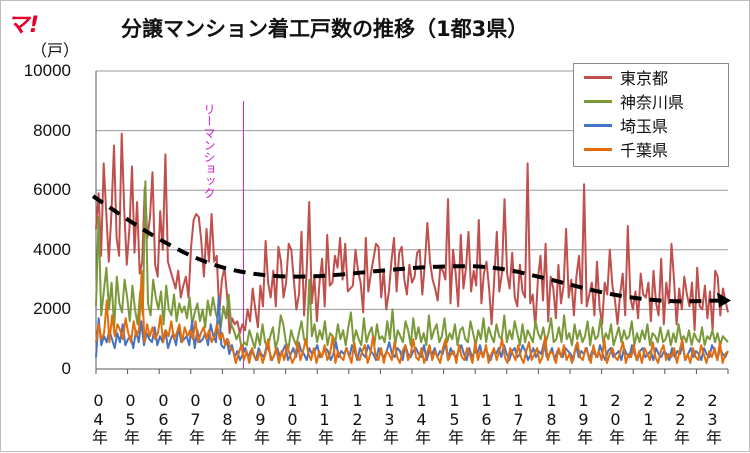 Image resolution: width=750 pixels, height=453 pixels. Describe the element at coordinates (680, 418) in the screenshot. I see `x-tick-label: 22年` at that location.